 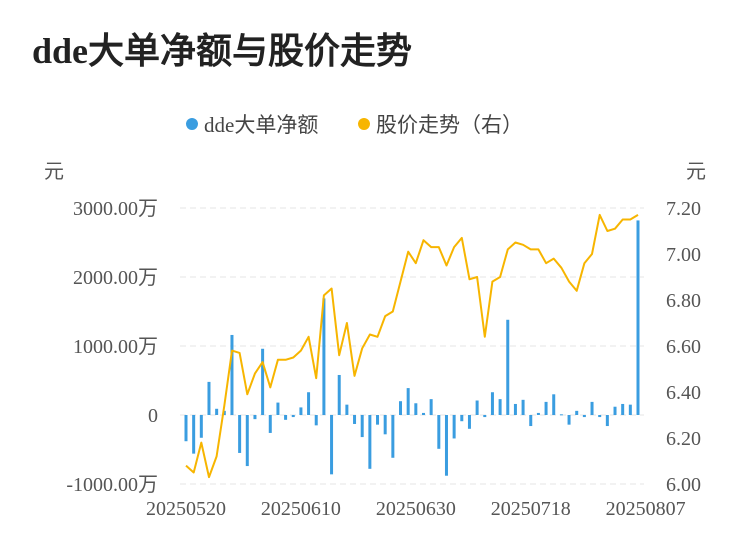 I want to click on left-axis-unit: 元, so click(x=54, y=172).